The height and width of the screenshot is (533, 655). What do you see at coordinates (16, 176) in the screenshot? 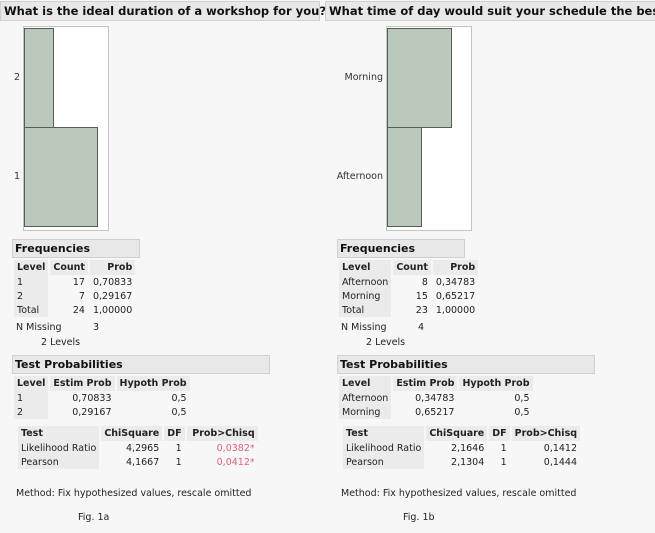
I see `level-label: 1` at bounding box center [16, 176].